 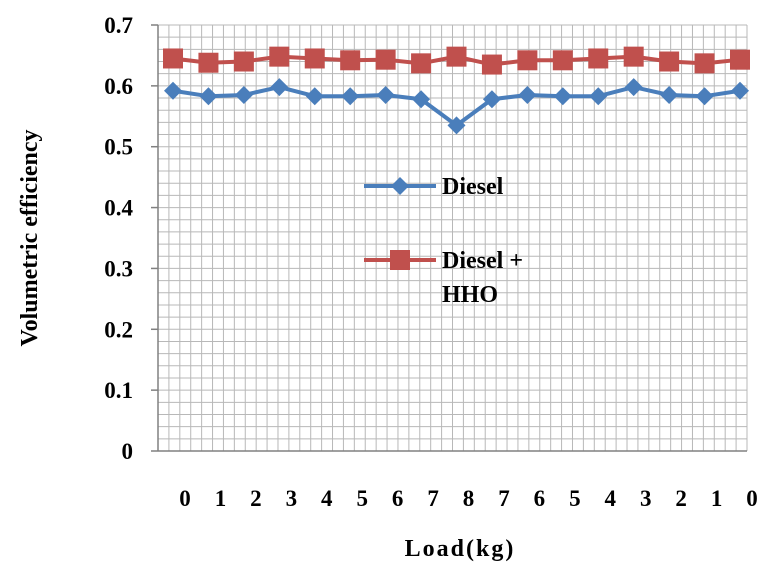 I want to click on legend-hho-label-line2: HHO, so click(x=470, y=295).